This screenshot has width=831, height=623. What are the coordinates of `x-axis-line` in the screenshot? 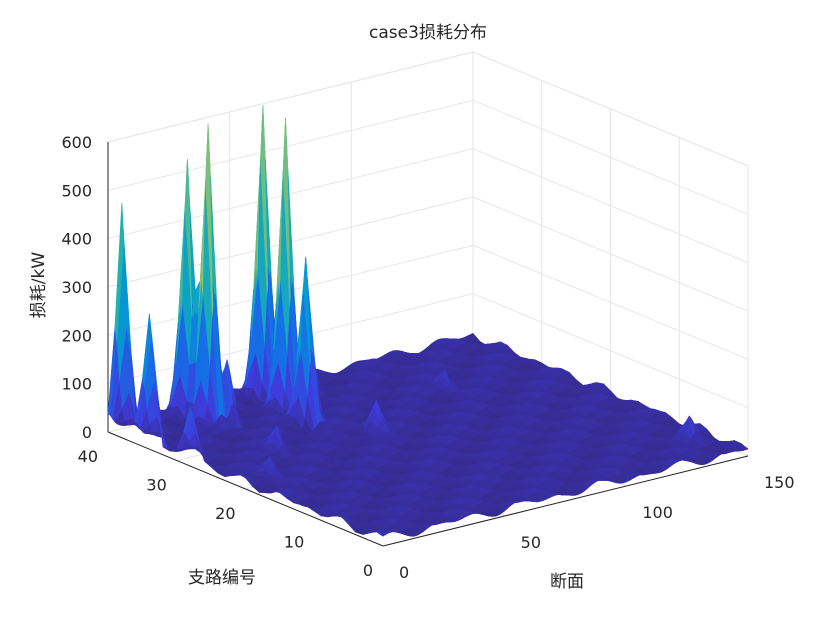 It's located at (565, 501).